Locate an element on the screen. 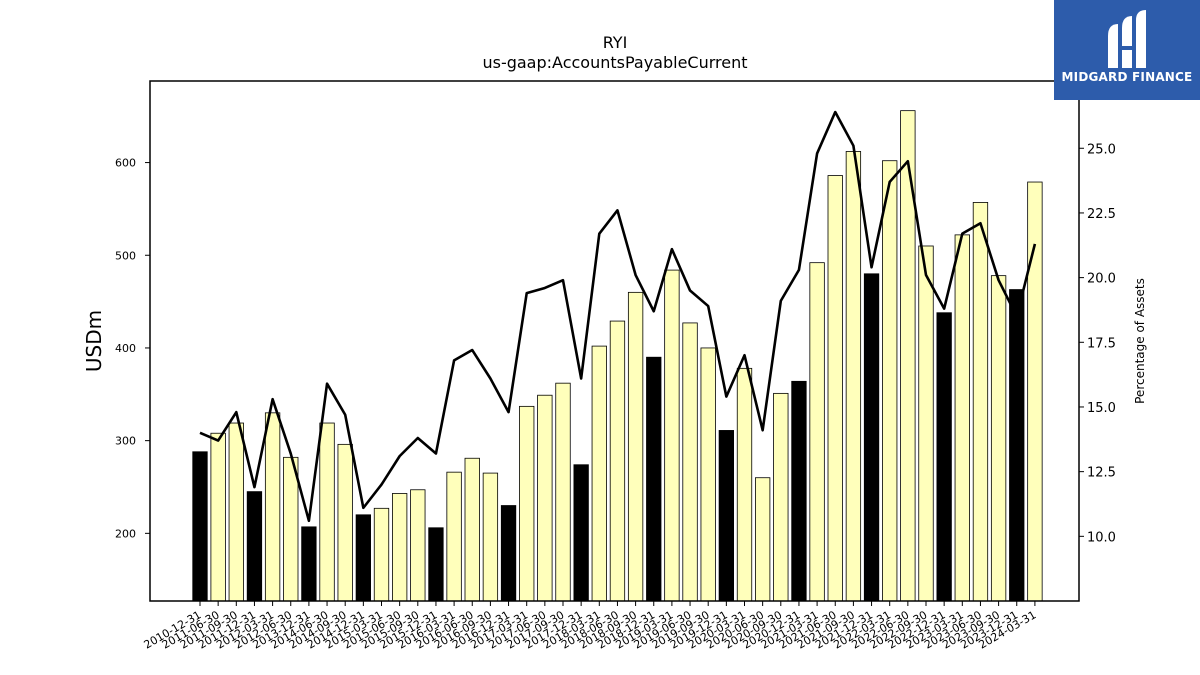 The image size is (1200, 675). y-tick-label: 200 is located at coordinates (125, 533).